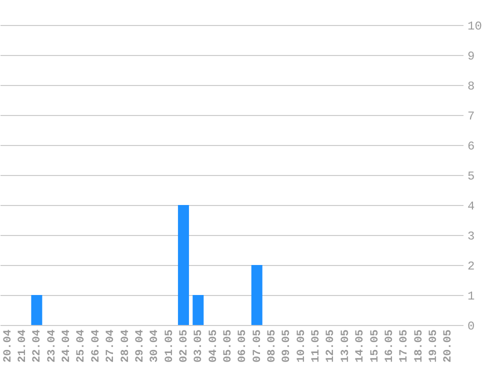  Describe the element at coordinates (471, 87) in the screenshot. I see `y-tick-label: 8` at that location.